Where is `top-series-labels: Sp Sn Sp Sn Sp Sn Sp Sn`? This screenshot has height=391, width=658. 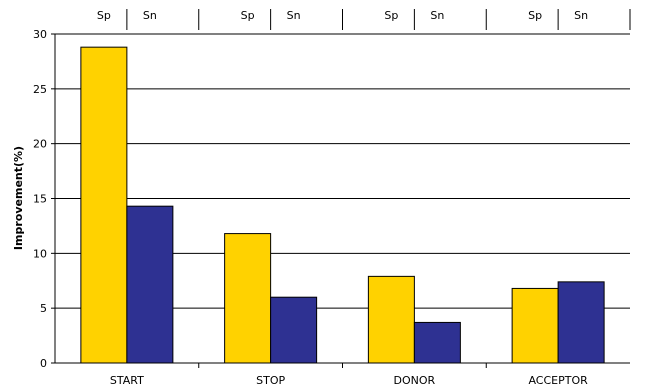
top-series-labels: Sp Sn Sp Sn Sp Sn Sp Sn is located at coordinates (364, 19).